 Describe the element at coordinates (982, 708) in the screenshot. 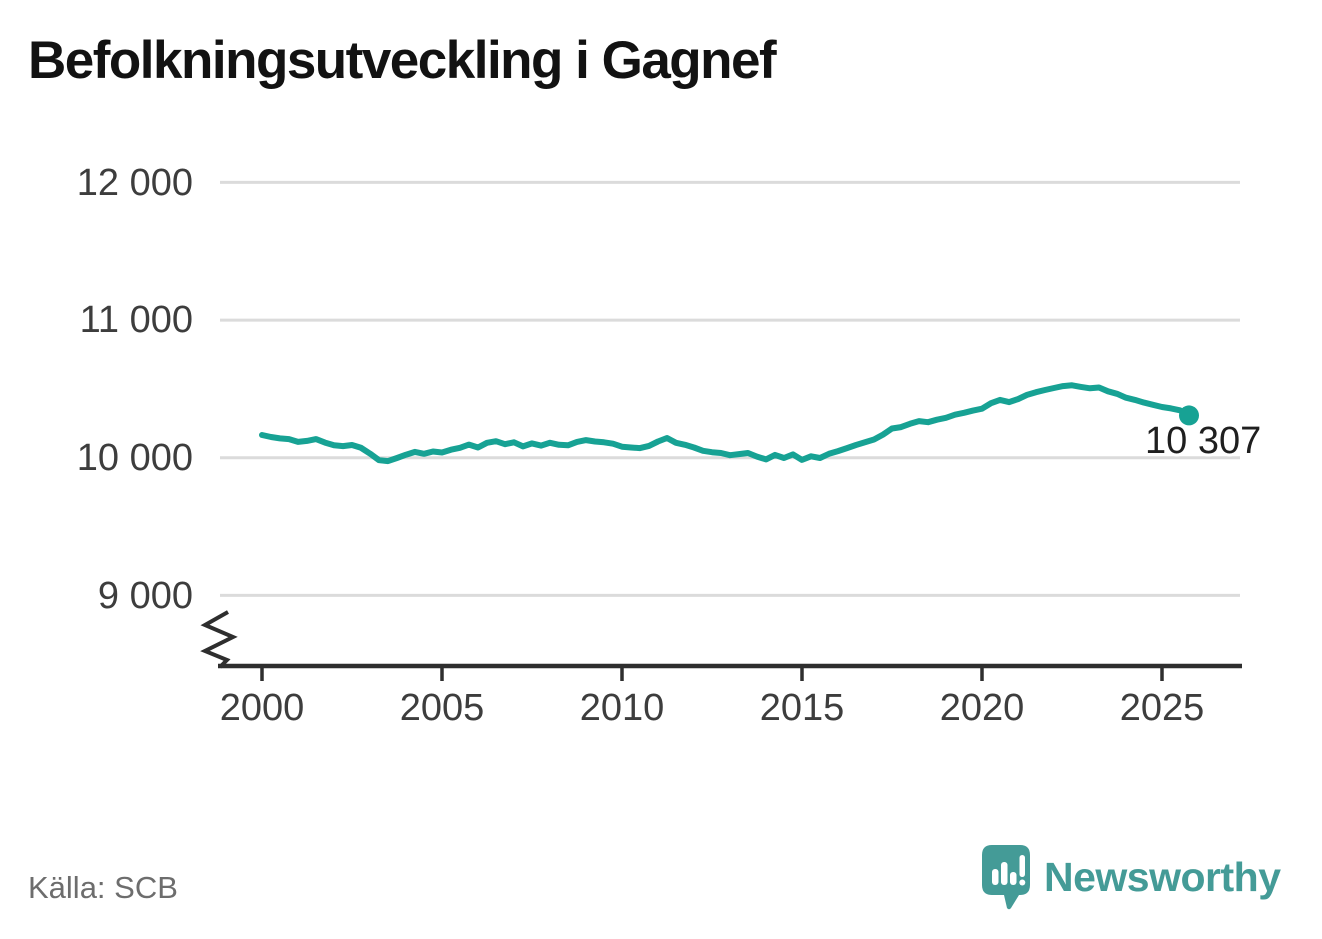

I see `x-tick-label-2020: 2020` at that location.